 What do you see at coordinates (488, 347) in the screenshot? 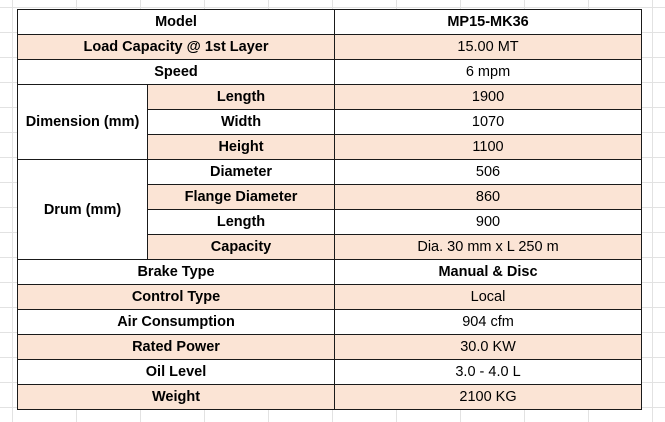
I see `cell-value-rated-power: 30.0 KW` at bounding box center [488, 347].